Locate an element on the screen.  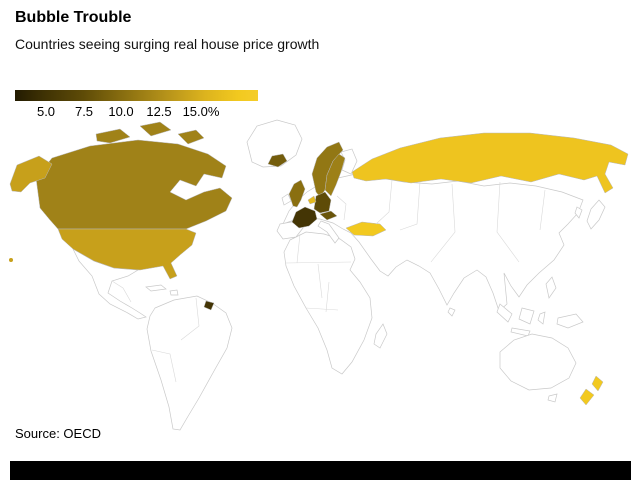
landmass-hispaniola is located at coordinates (174, 292).